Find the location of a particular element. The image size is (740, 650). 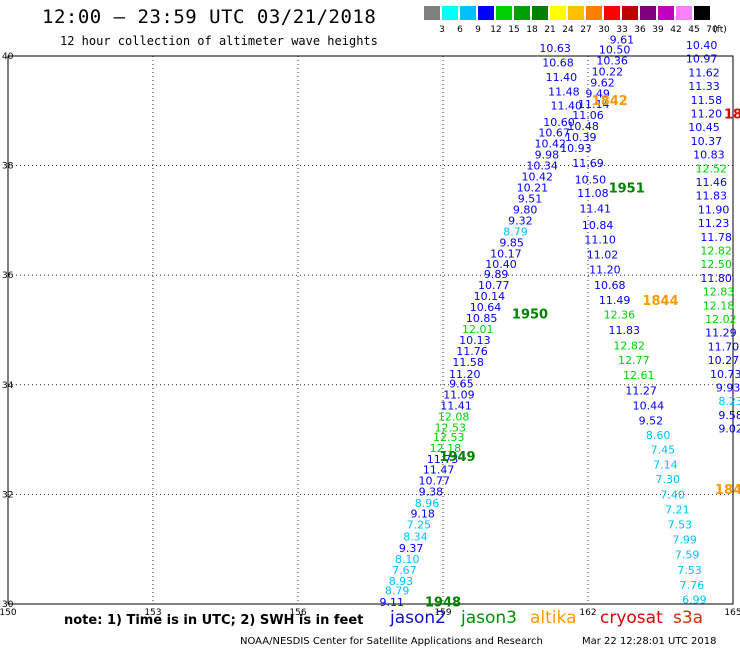

swh-value: 10.27 is located at coordinates (724, 360).